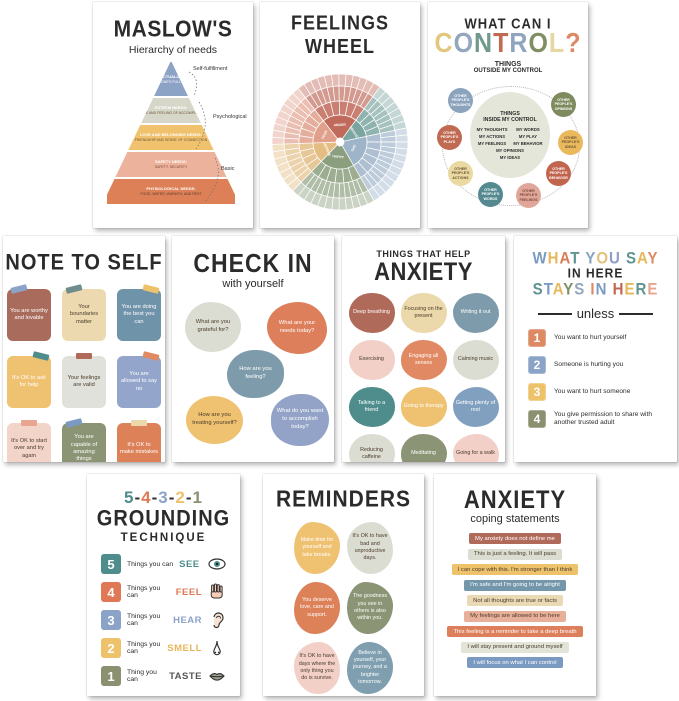 The image size is (679, 701). I want to click on feelings-wheel-title: FEELINGS WHEEL, so click(339, 34).